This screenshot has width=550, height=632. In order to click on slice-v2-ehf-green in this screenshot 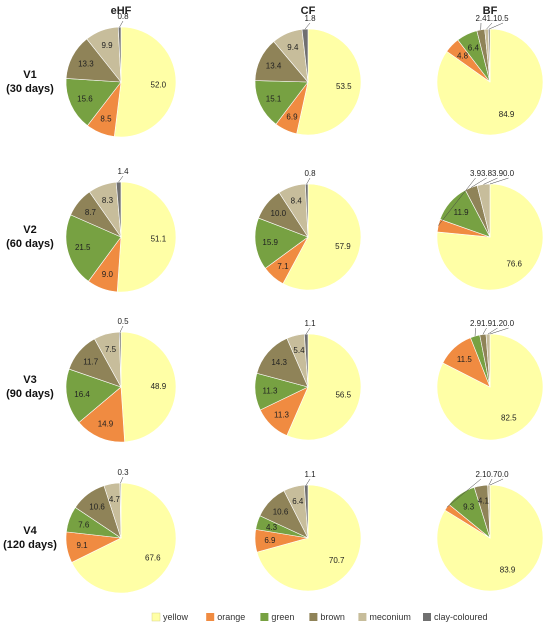, I will do `click(93, 248)`.